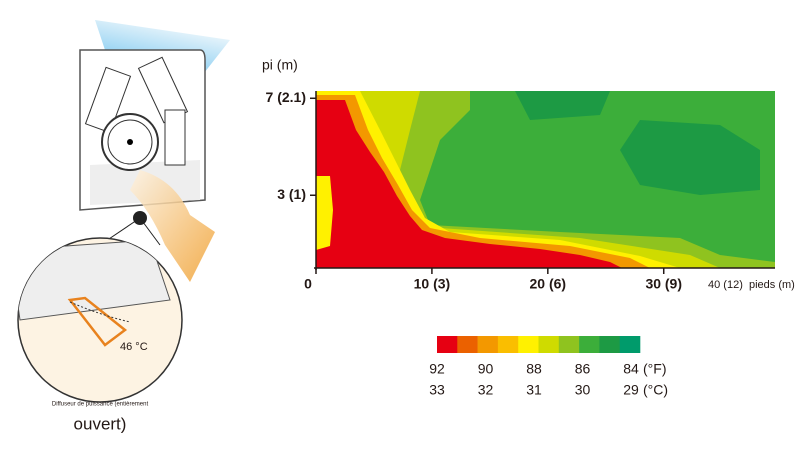  I want to click on fahrenheit-label: 92, so click(437, 369).